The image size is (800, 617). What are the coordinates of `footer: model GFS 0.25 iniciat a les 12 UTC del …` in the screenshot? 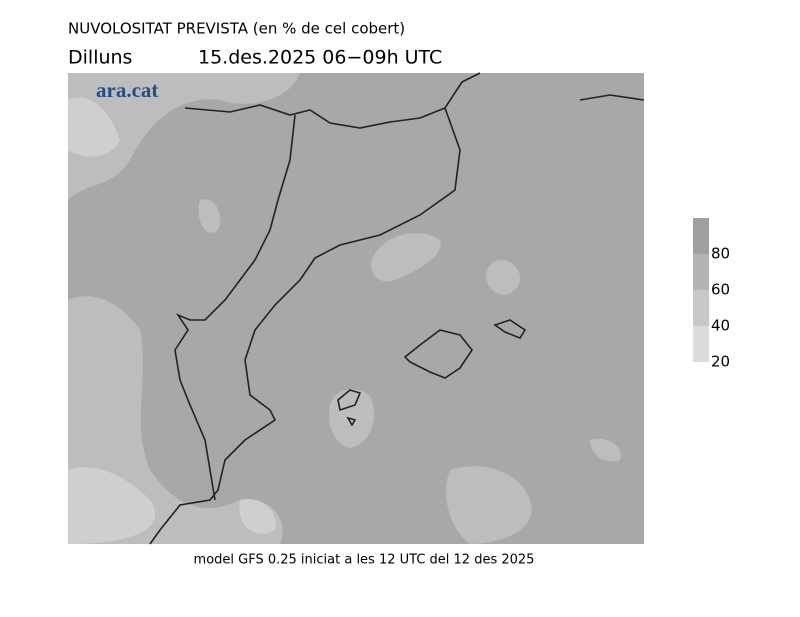 It's located at (364, 560).